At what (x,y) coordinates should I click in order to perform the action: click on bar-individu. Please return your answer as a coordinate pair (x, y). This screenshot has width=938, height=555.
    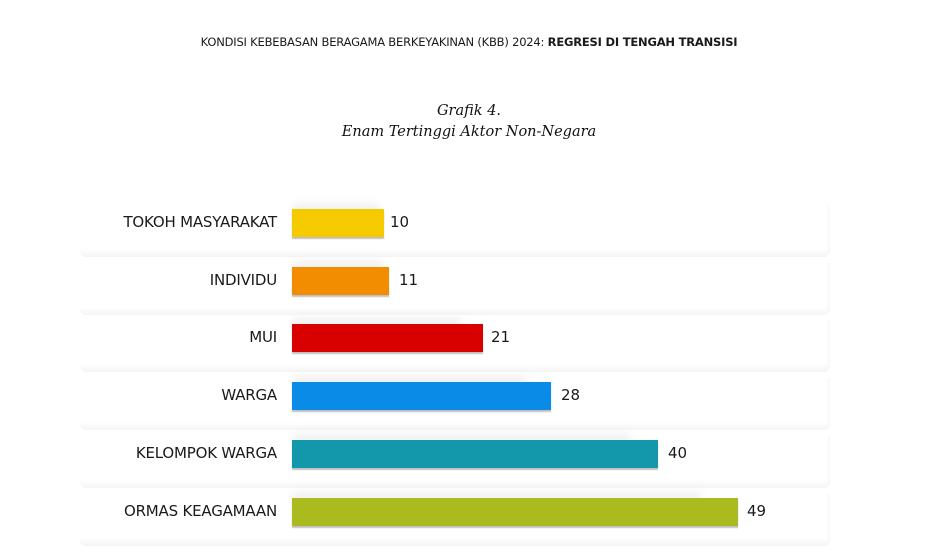
    Looking at the image, I should click on (340, 281).